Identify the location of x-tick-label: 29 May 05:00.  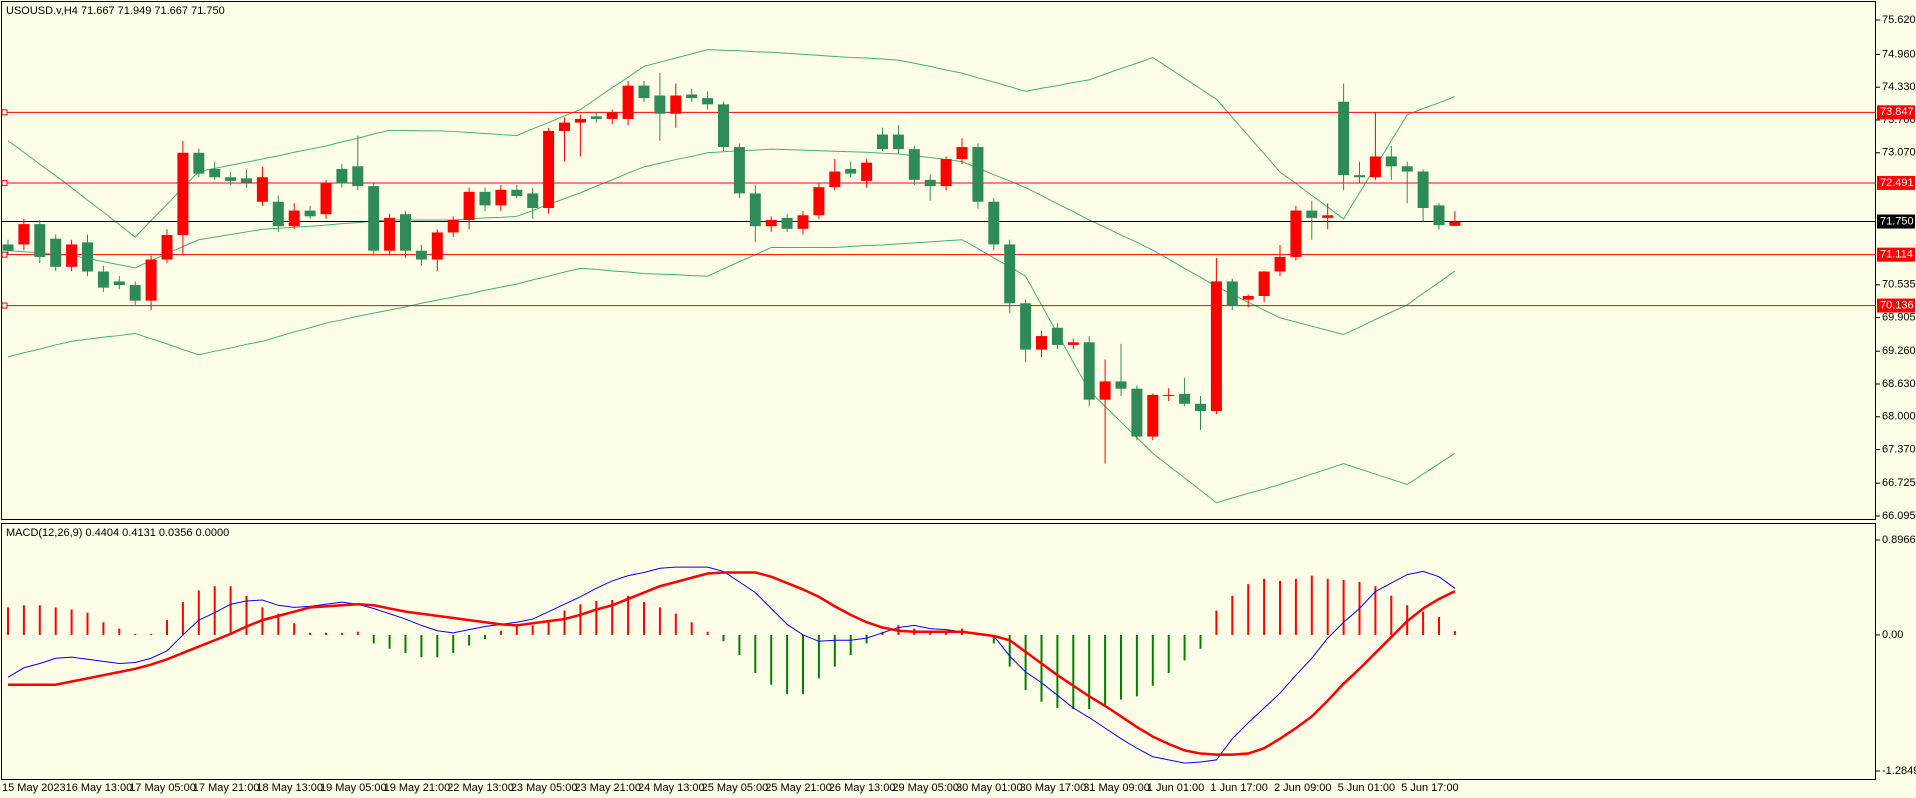
(925, 788).